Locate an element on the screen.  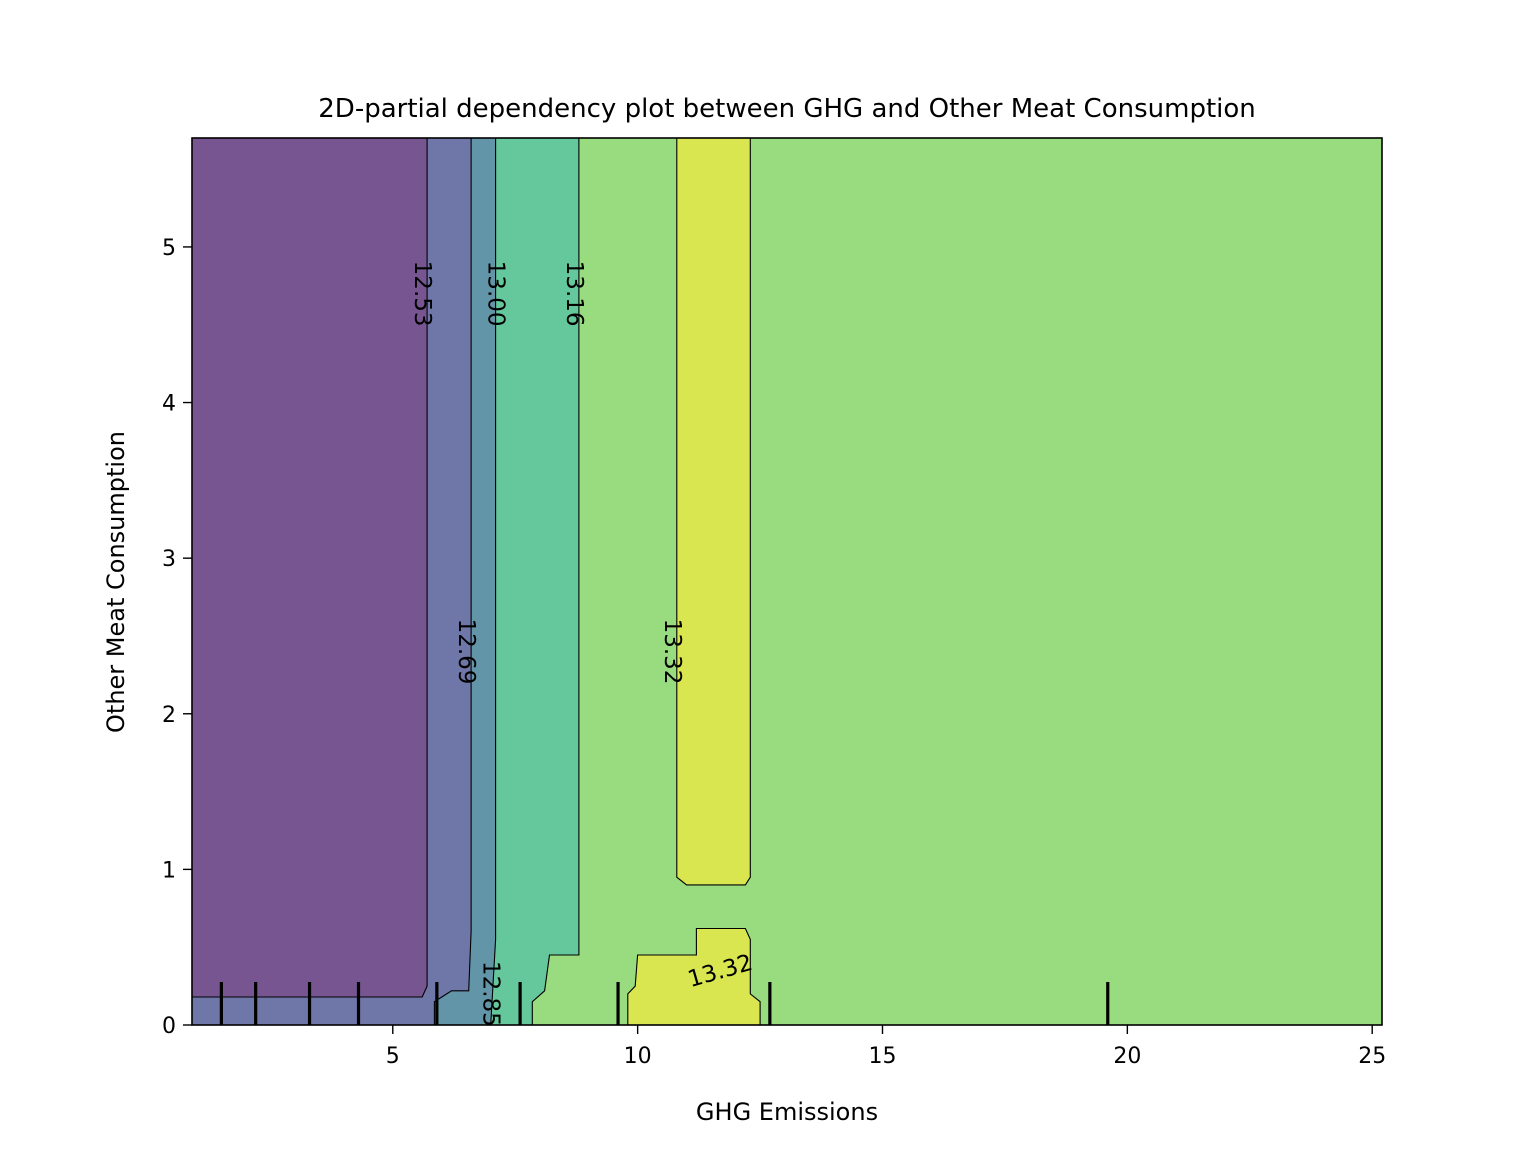
x-tick-label: 25 is located at coordinates (1372, 1056).